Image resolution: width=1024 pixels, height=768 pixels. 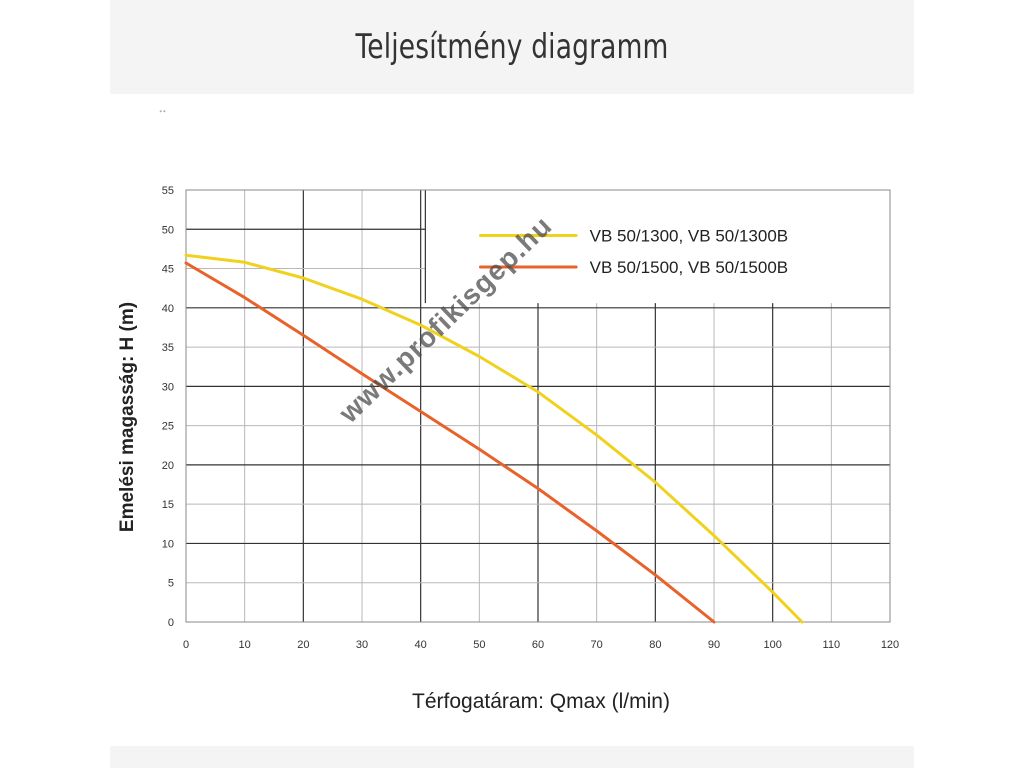 I want to click on legend-label-1: VB 50/1300, VB 50/1300B, so click(x=689, y=236).